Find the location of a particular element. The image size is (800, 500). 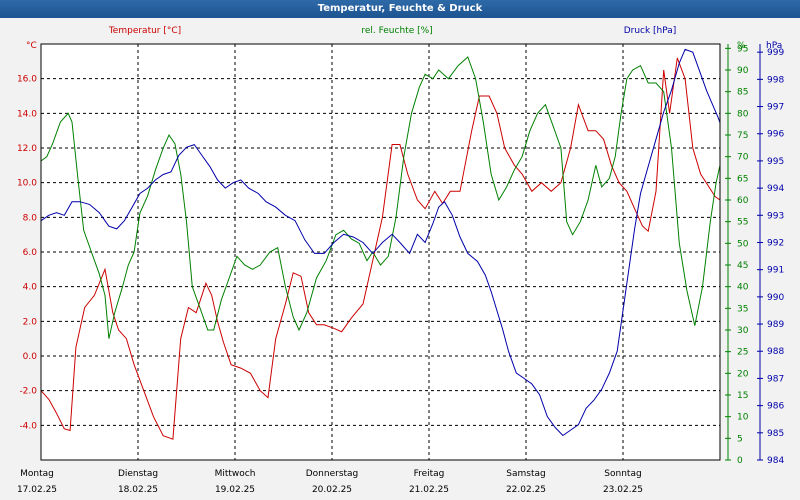

window-title-bar: Temperatur, Feuchte & Druck is located at coordinates (400, 9).